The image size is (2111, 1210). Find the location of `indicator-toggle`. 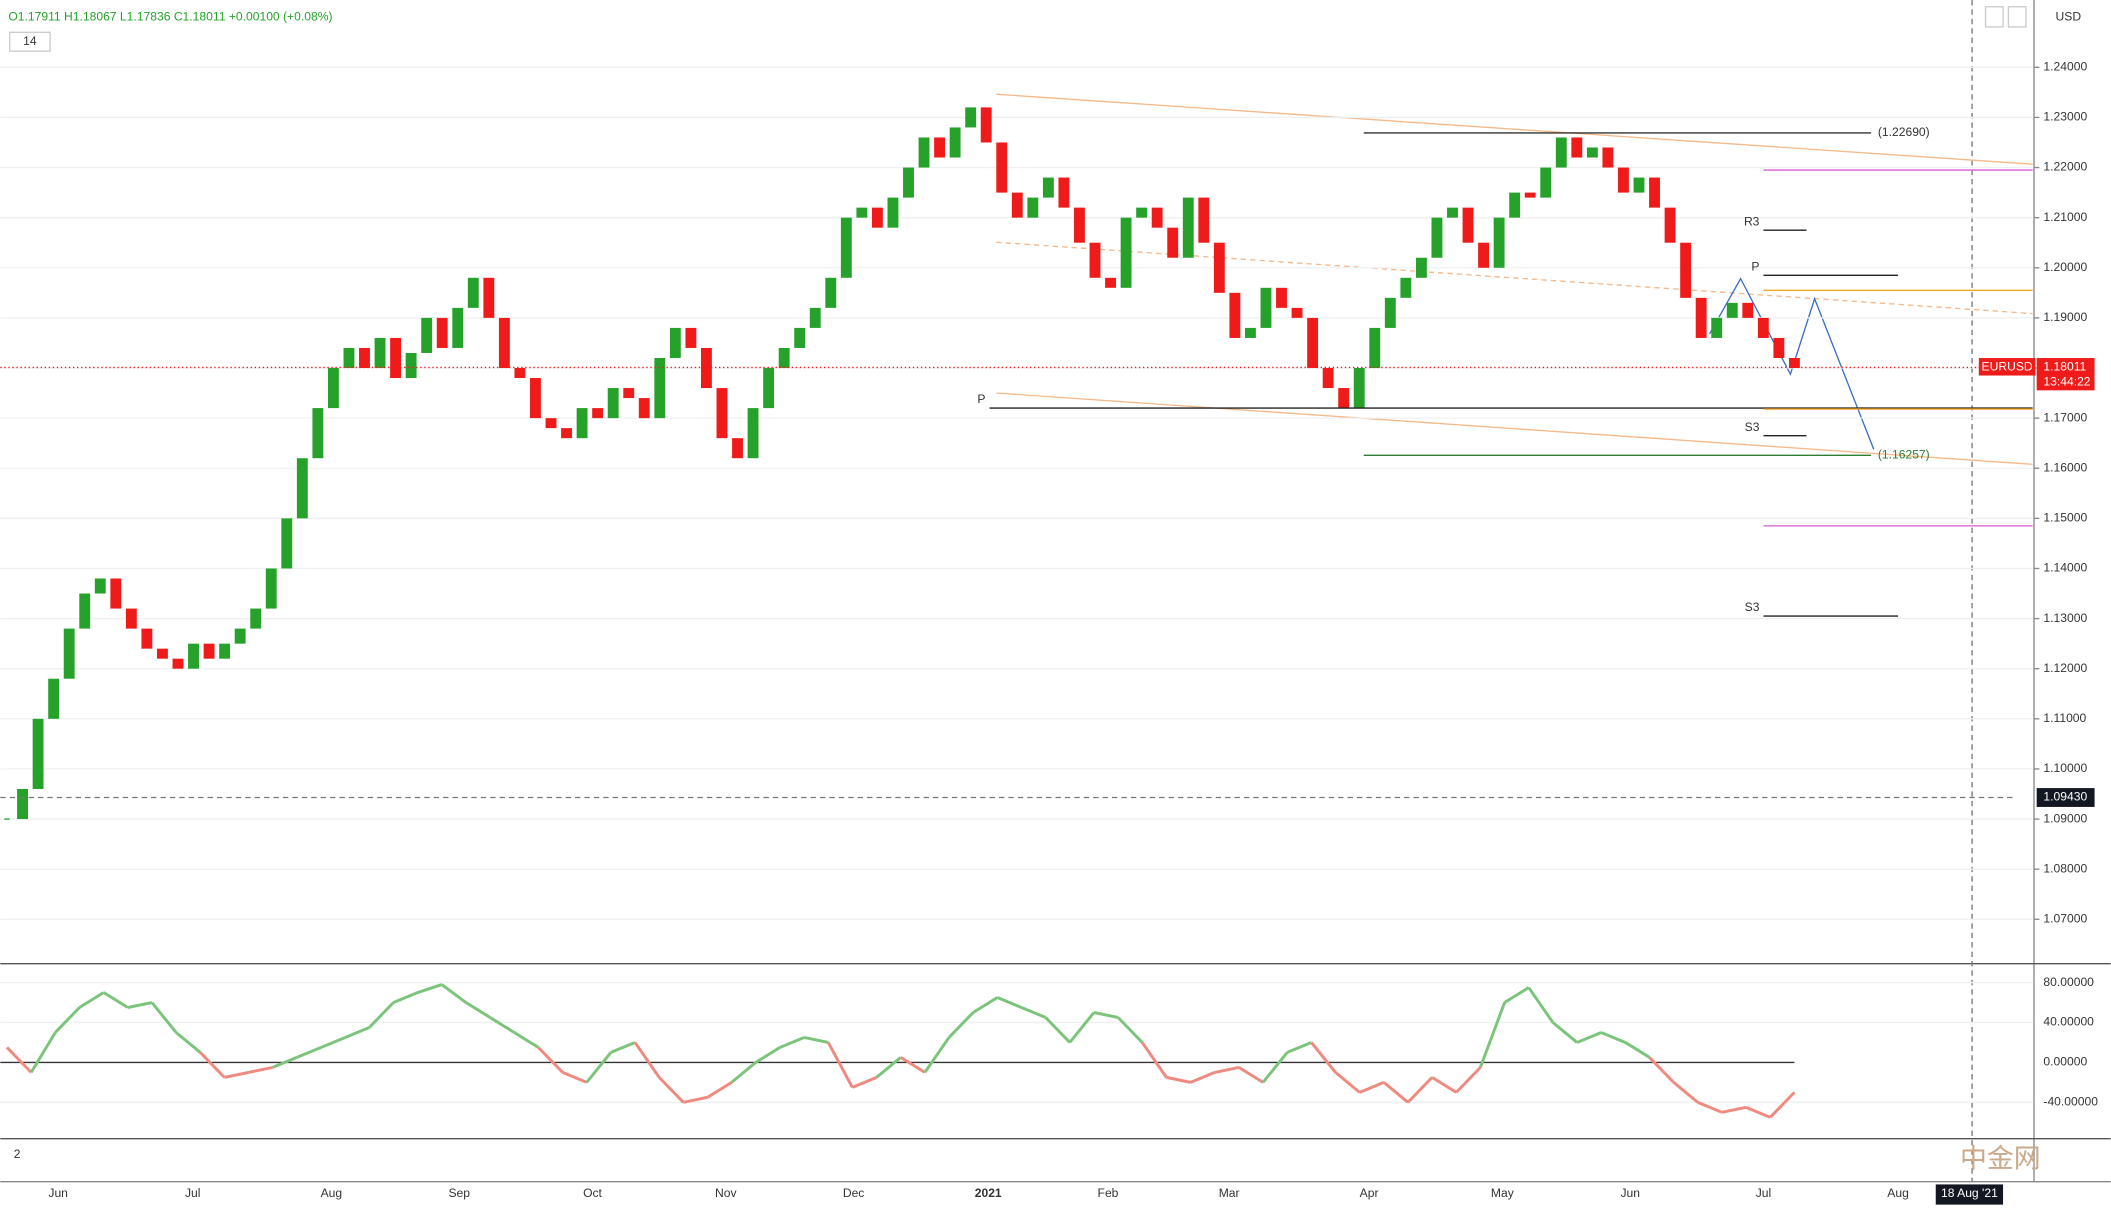

indicator-toggle is located at coordinates (30, 41).